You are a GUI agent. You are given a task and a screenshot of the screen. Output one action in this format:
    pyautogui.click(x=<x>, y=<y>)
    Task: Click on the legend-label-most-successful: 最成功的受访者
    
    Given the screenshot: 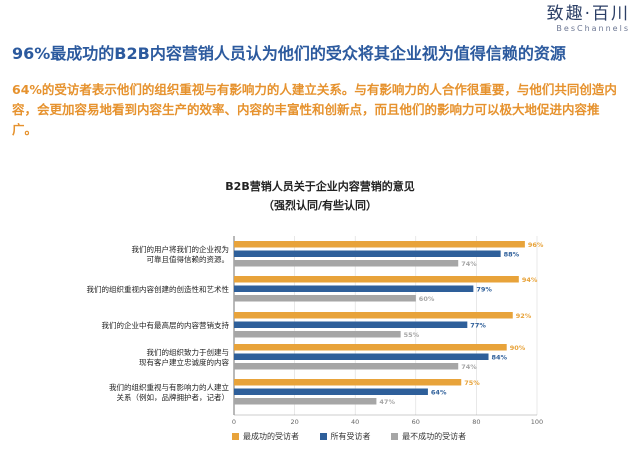 What is the action you would take?
    pyautogui.click(x=271, y=436)
    